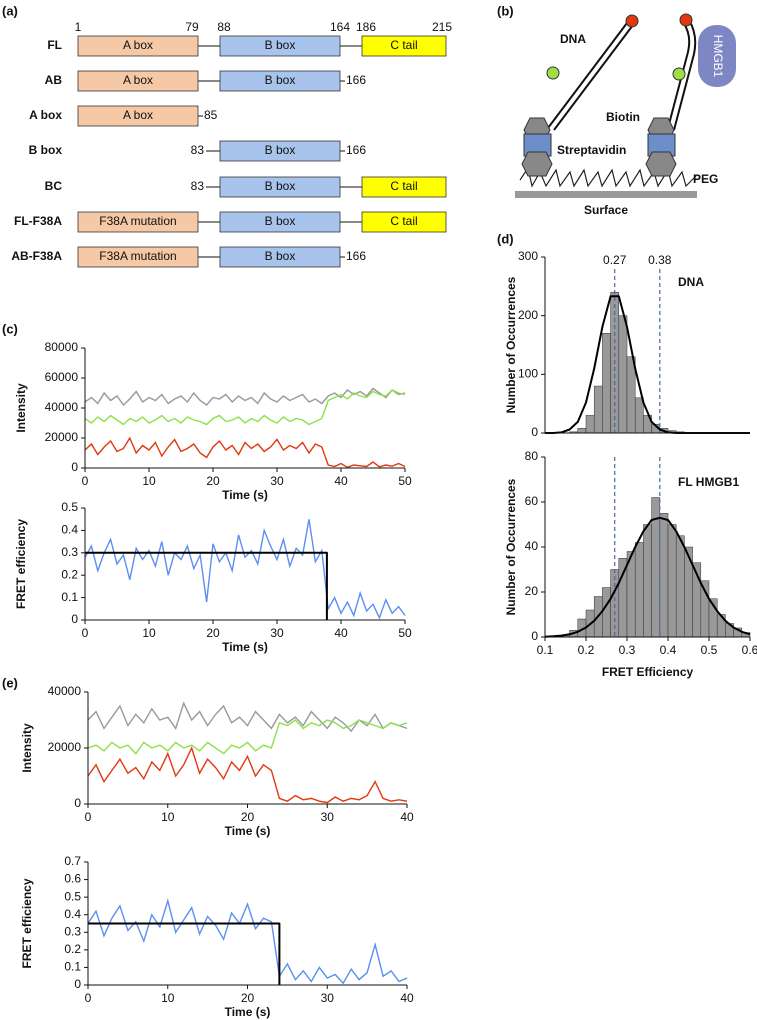 The image size is (757, 1020). Describe the element at coordinates (366, 27) in the screenshot. I see `residue-label: 186` at that location.